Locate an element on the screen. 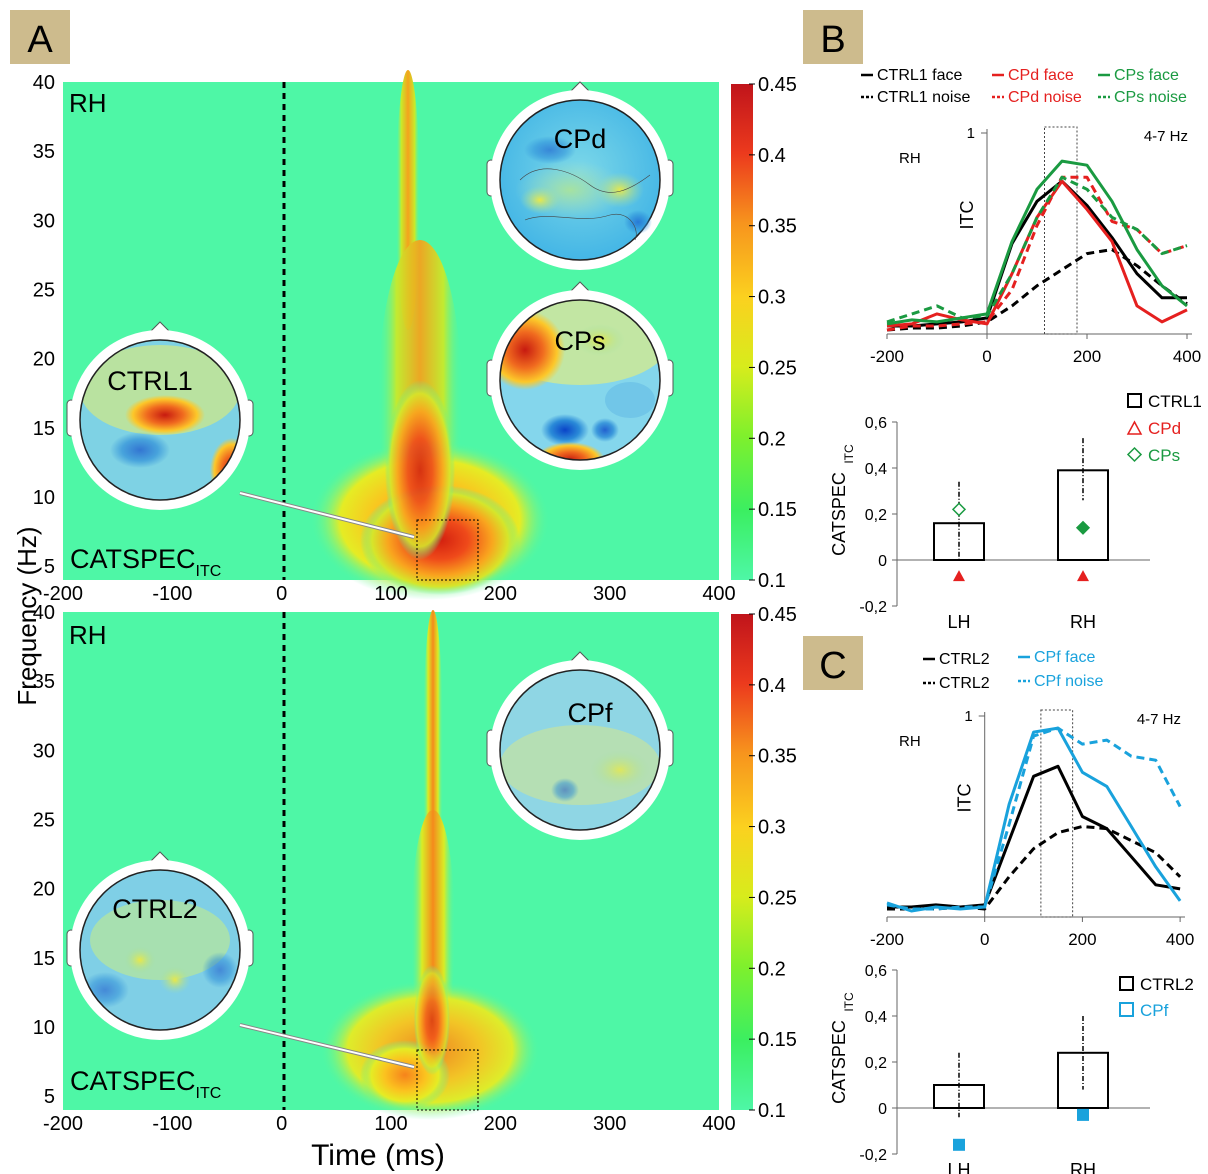 The height and width of the screenshot is (1174, 1208). svg-text: C is located at coordinates (832, 666).